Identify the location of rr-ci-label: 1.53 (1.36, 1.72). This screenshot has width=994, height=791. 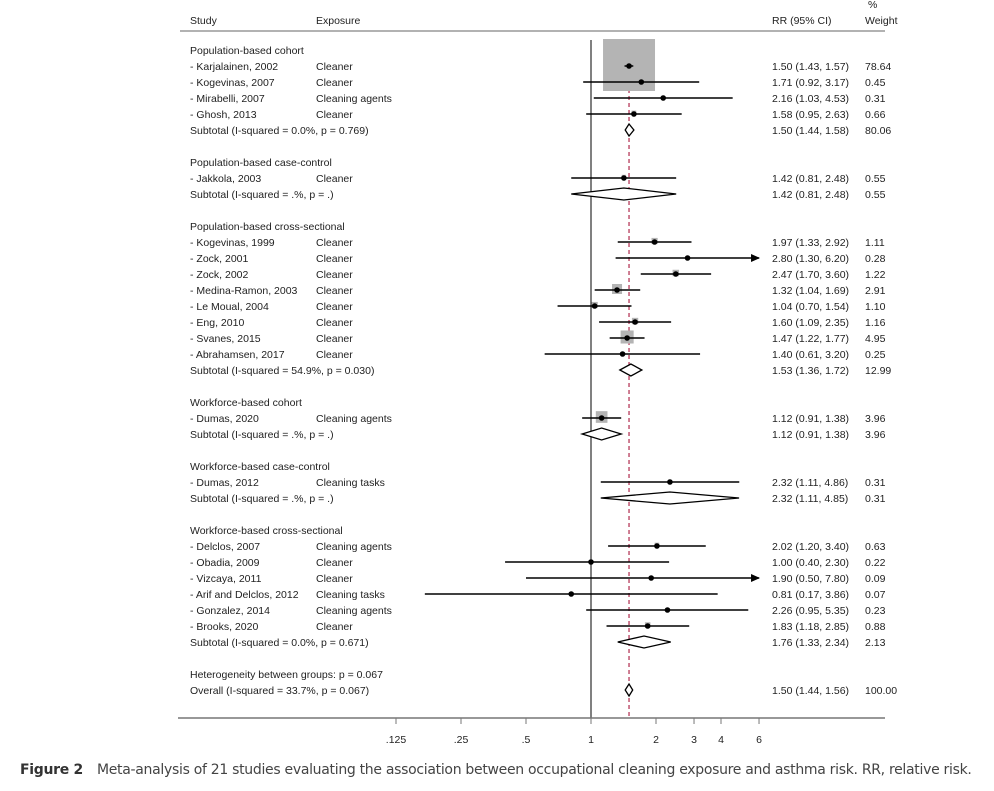
(810, 371).